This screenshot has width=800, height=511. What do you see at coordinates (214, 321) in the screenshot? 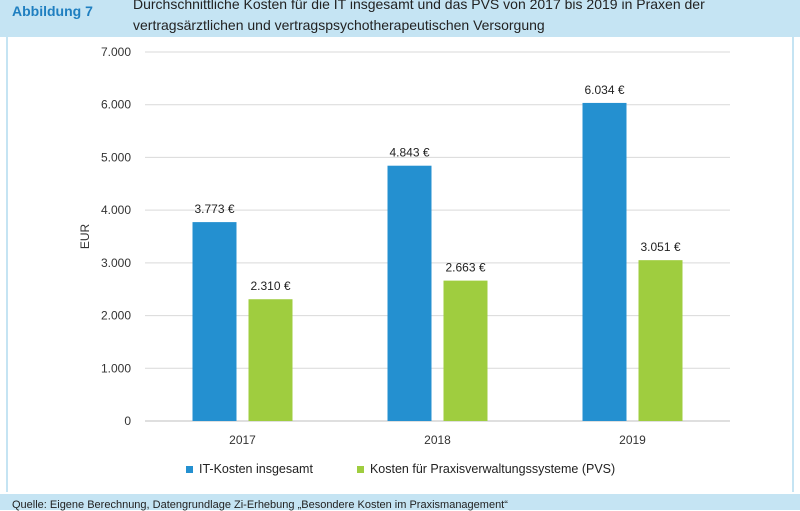
I see `bar-it-2017` at bounding box center [214, 321].